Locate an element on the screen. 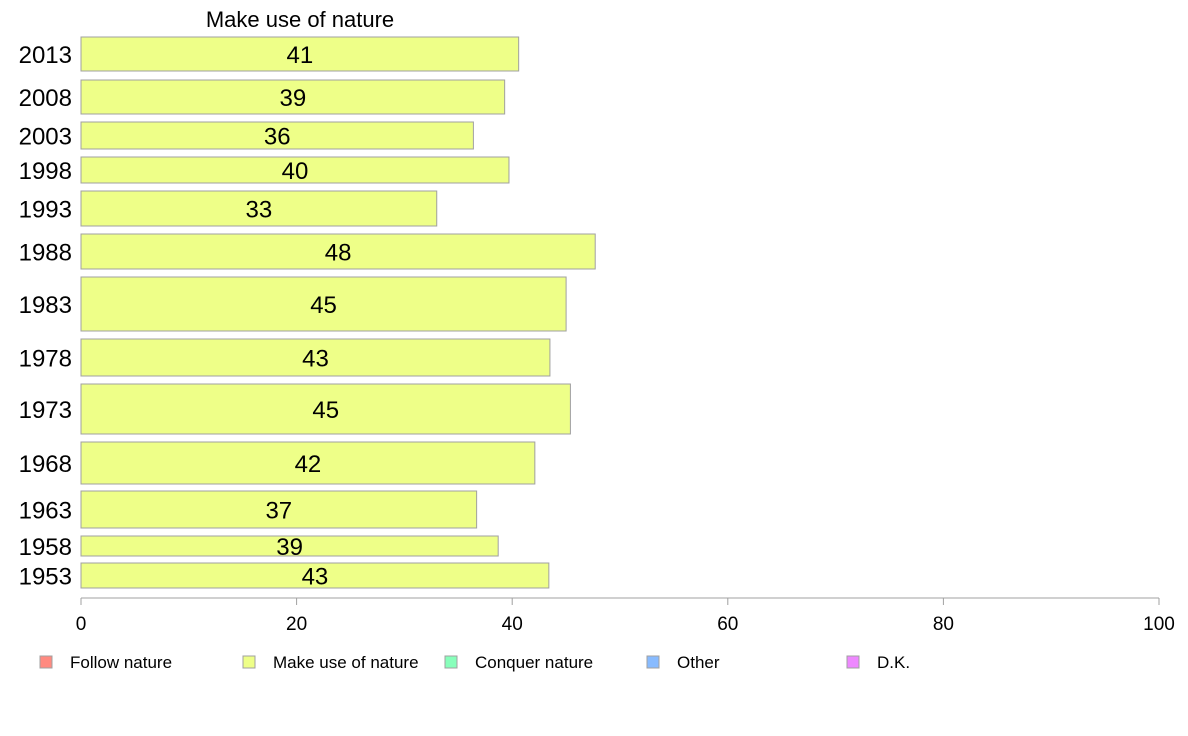 This screenshot has height=736, width=1188. bar-2008 is located at coordinates (293, 97).